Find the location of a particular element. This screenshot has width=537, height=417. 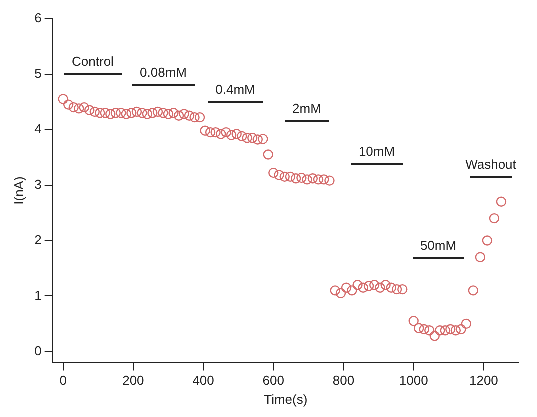

annotation: Washout is located at coordinates (491, 165).